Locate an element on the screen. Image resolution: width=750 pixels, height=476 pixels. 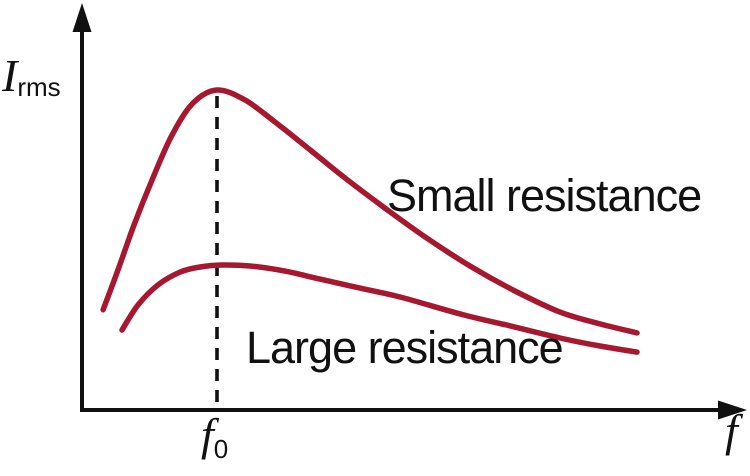
x-axis-arrowhead is located at coordinates (732, 410).